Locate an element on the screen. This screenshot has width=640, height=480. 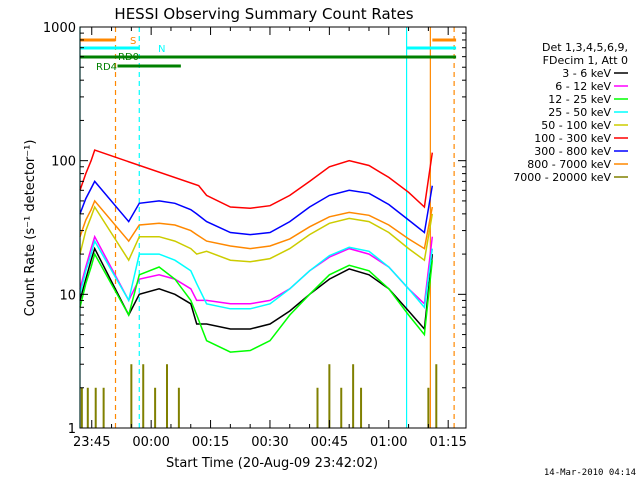
annotation-rd0: RD0 is located at coordinates (128, 57).